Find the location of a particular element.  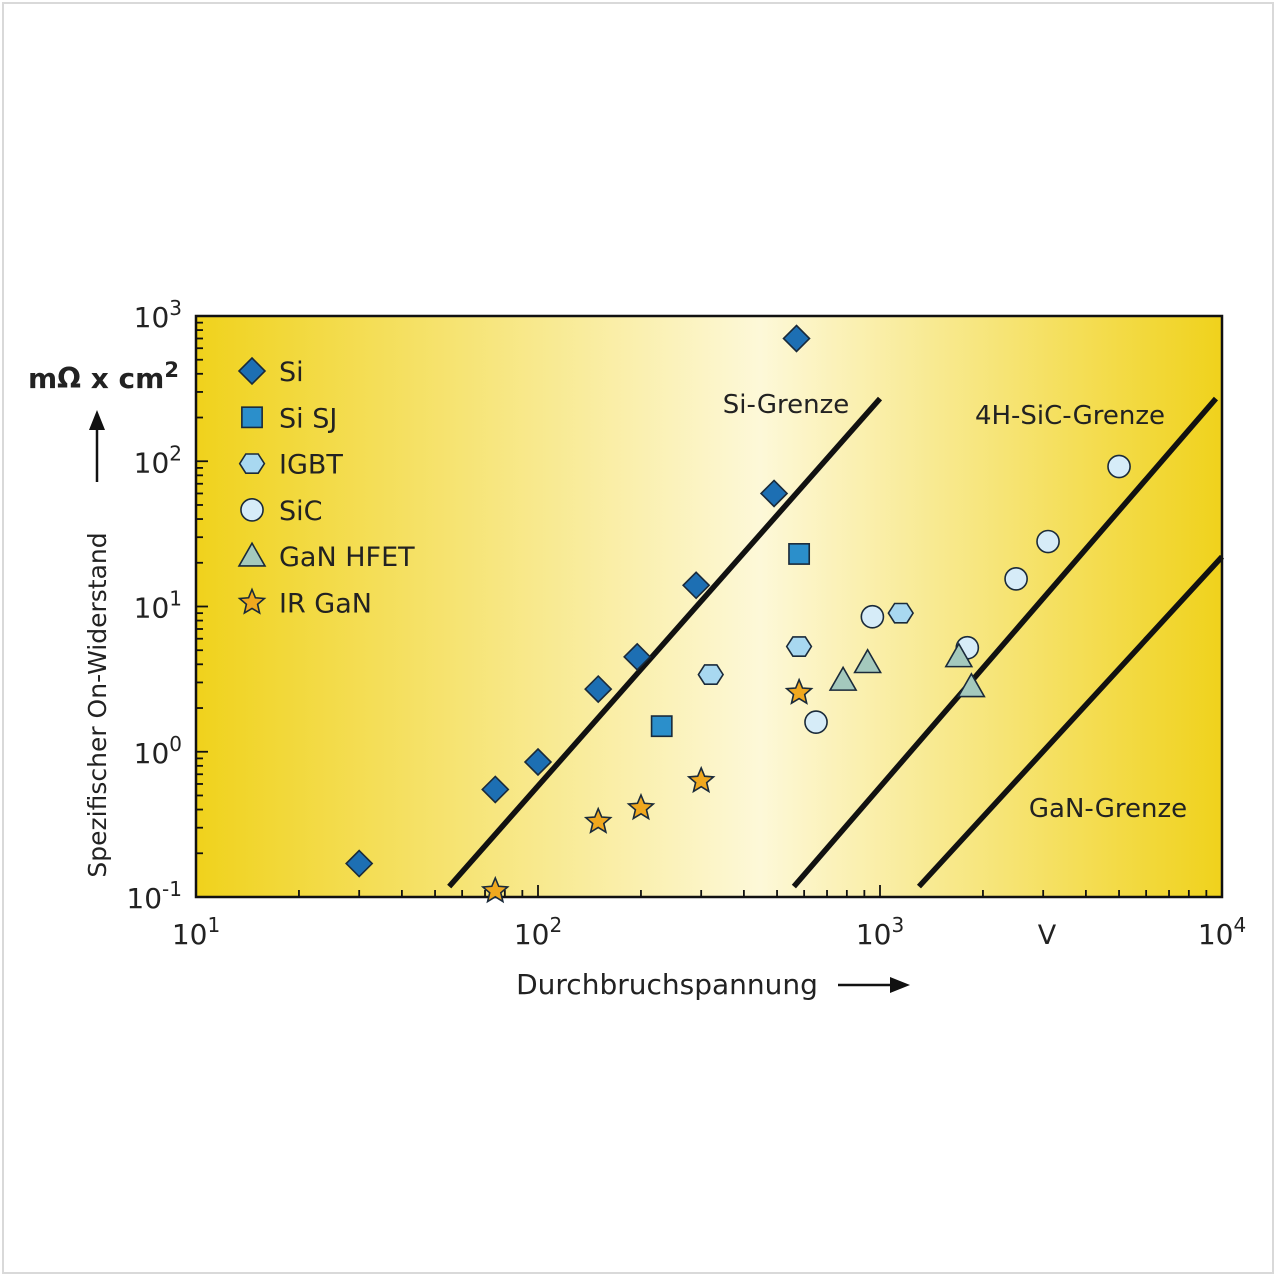

legend-label: SiC is located at coordinates (301, 511).